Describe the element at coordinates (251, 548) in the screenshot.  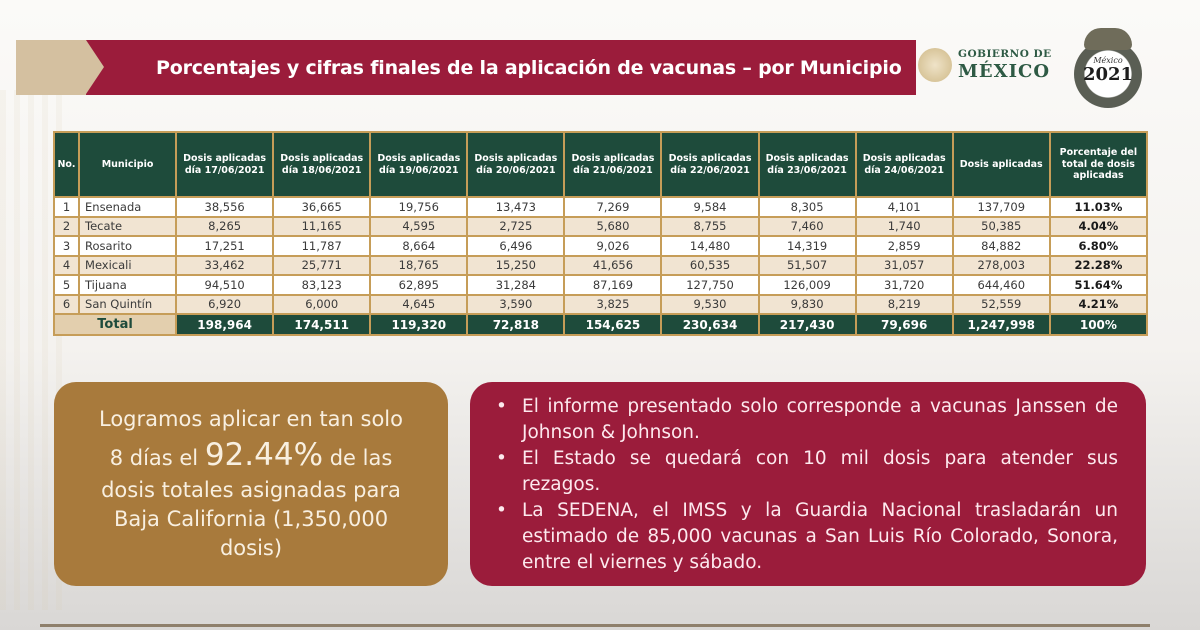
I see `summary-line-5: dosis)` at that location.